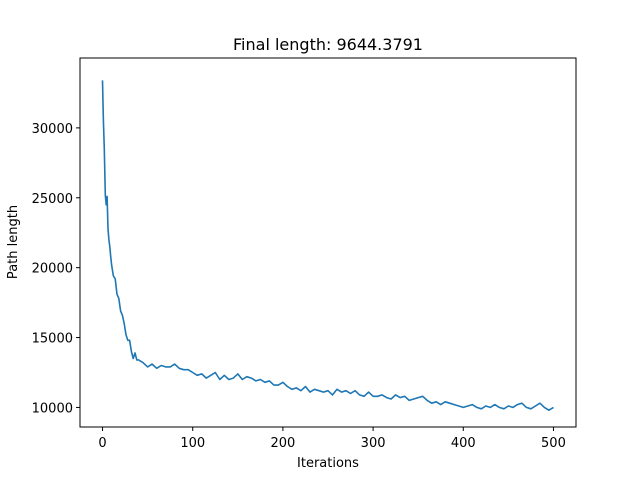 The height and width of the screenshot is (480, 640). What do you see at coordinates (52, 199) in the screenshot?
I see `y-tick-label: 25000` at bounding box center [52, 199].